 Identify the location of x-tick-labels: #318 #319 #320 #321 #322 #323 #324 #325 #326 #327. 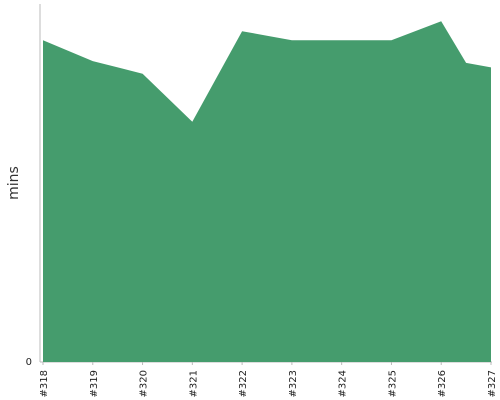
(268, 379).